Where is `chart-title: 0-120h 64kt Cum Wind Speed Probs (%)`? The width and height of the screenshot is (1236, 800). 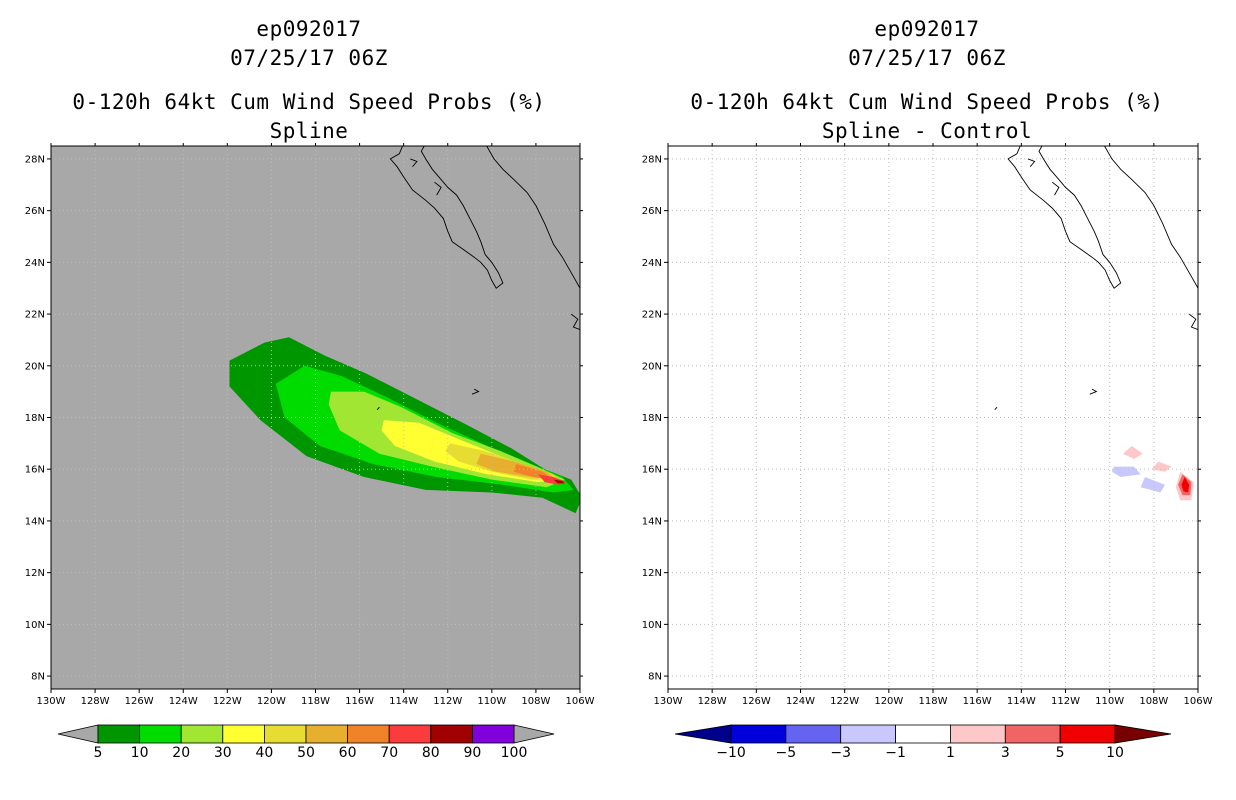
chart-title: 0-120h 64kt Cum Wind Speed Probs (%) is located at coordinates (927, 102).